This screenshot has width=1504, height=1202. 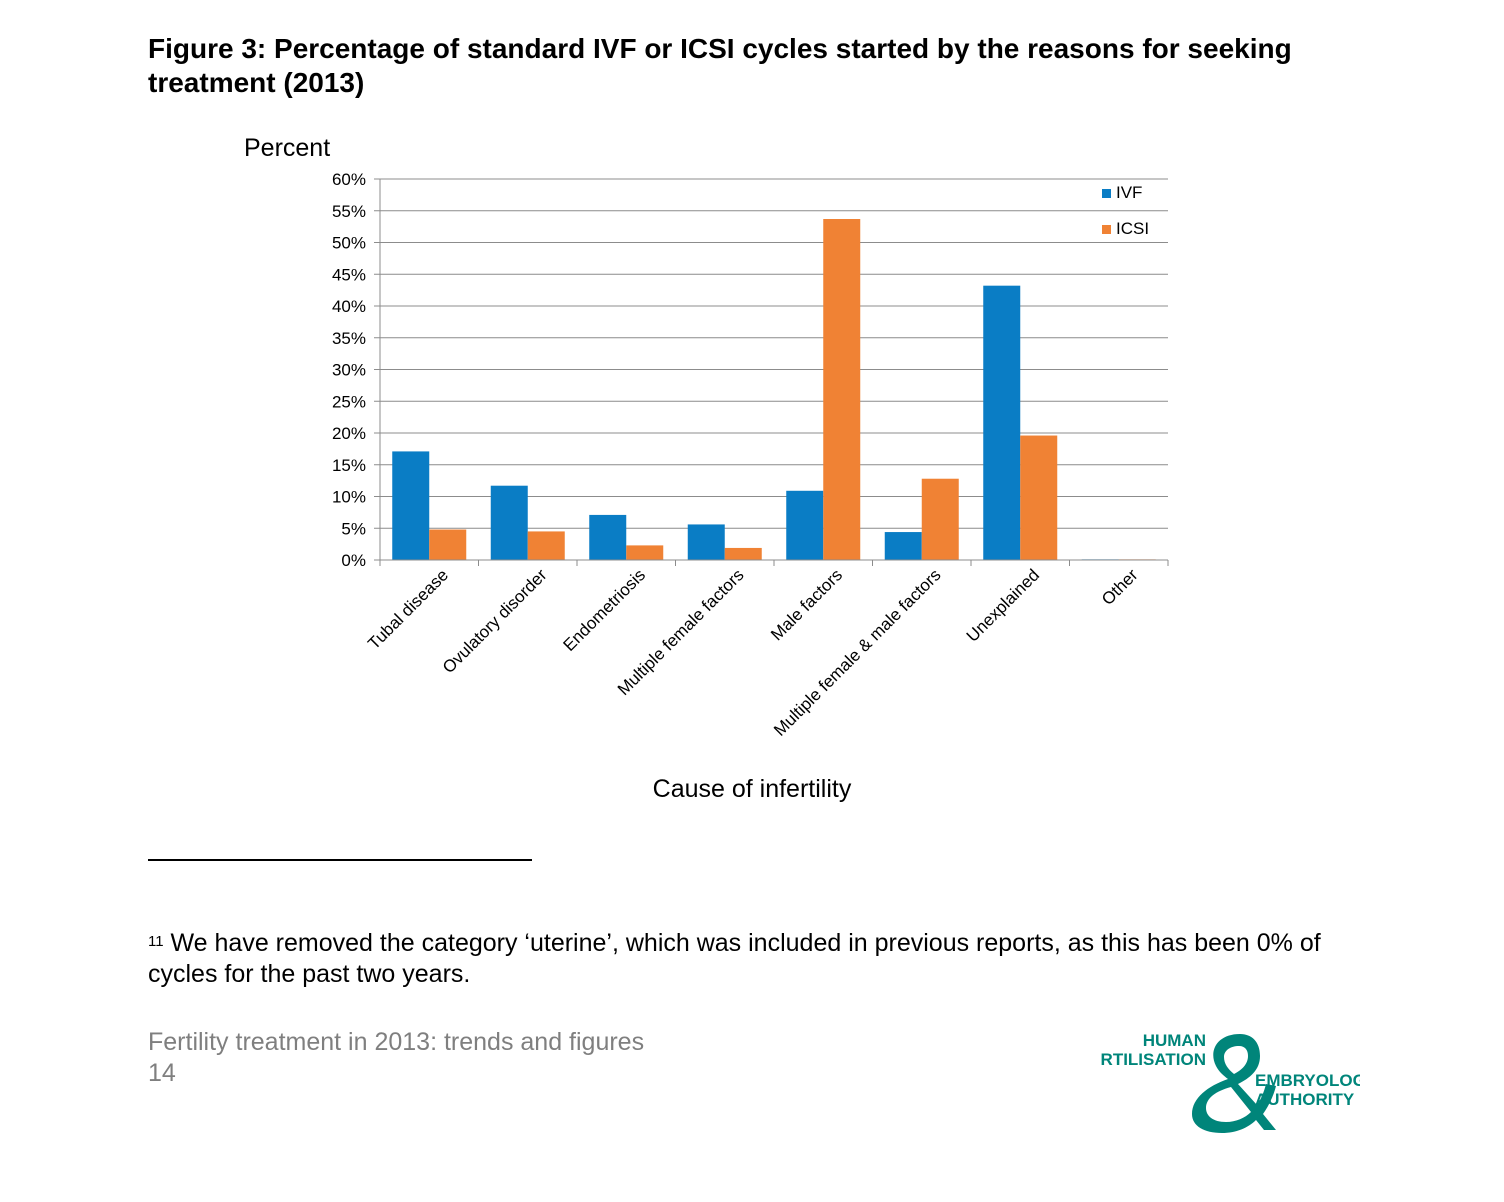 I want to click on y-tick-label: 35%, so click(x=349, y=338).